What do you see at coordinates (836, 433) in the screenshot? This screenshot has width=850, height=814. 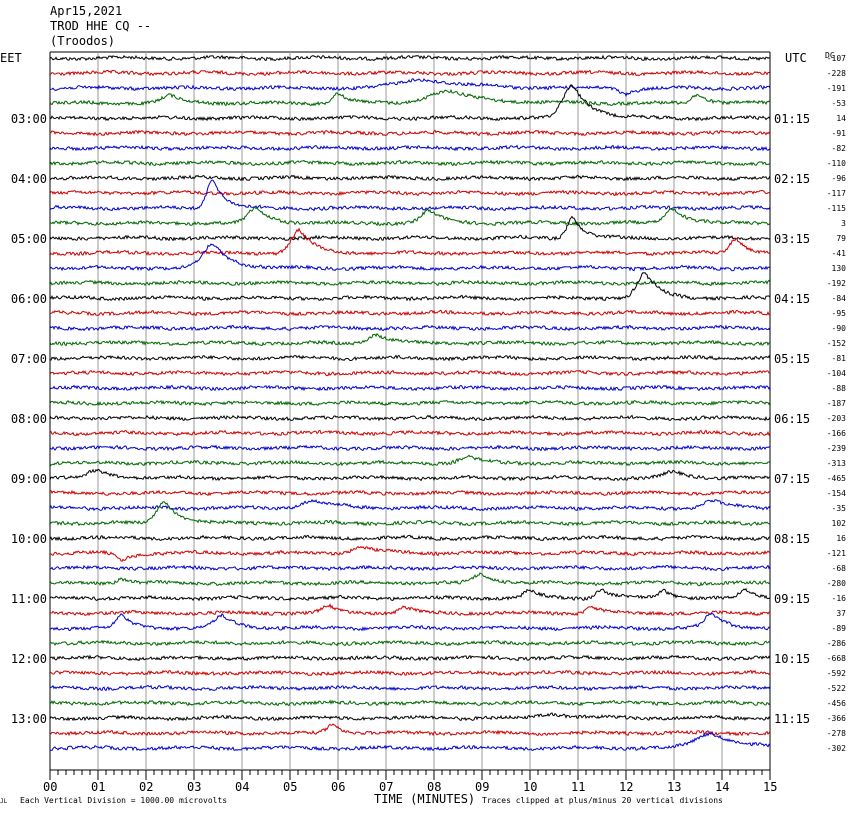 I see `dc-offset-label: -166` at bounding box center [836, 433].